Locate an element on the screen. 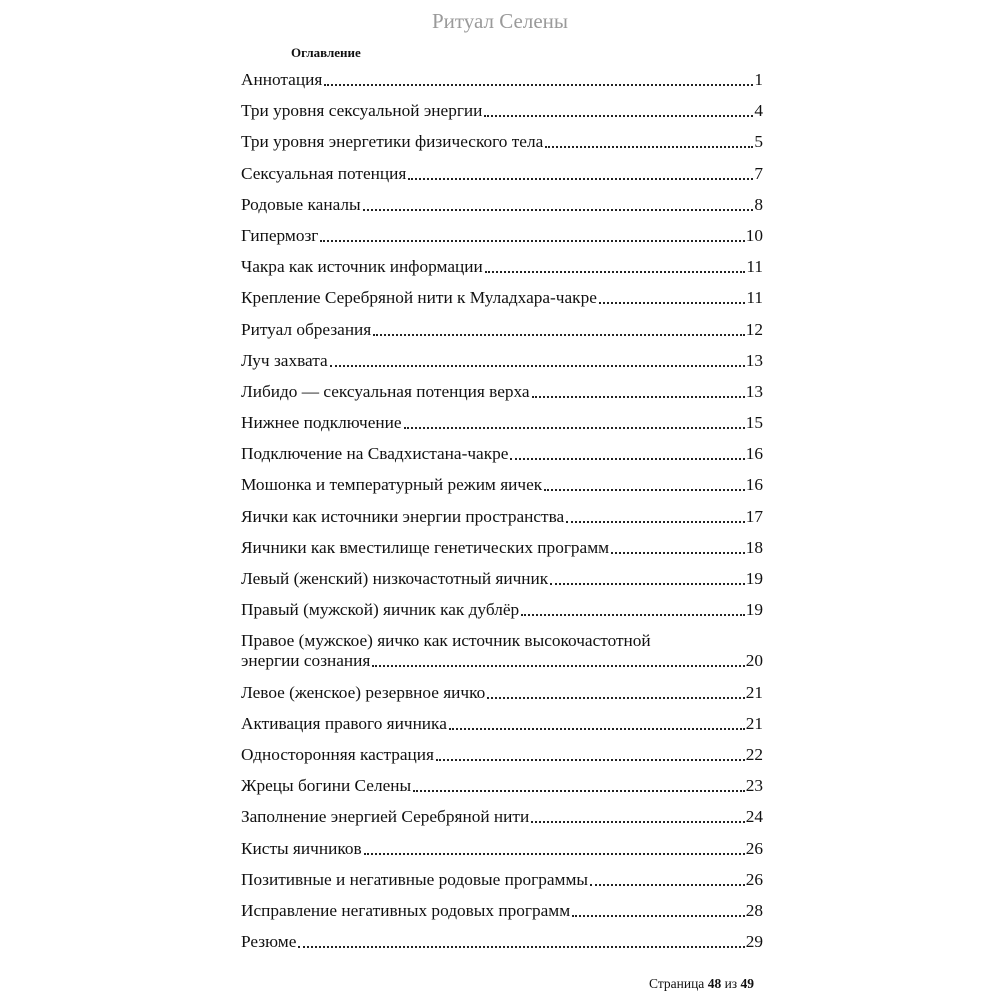 Image resolution: width=1000 pixels, height=1000 pixels. toc-entry-title: Жрецы богини Селены is located at coordinates (326, 786).